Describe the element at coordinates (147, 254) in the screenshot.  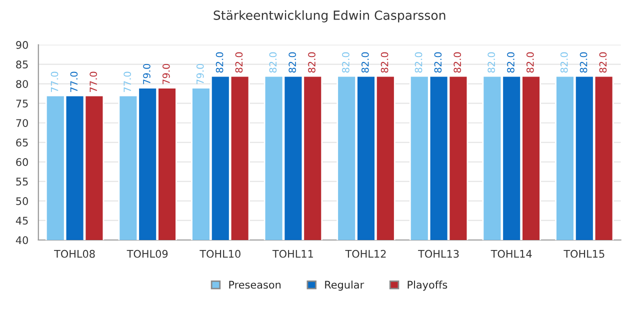
I see `x-tick-label: TOHL09` at that location.